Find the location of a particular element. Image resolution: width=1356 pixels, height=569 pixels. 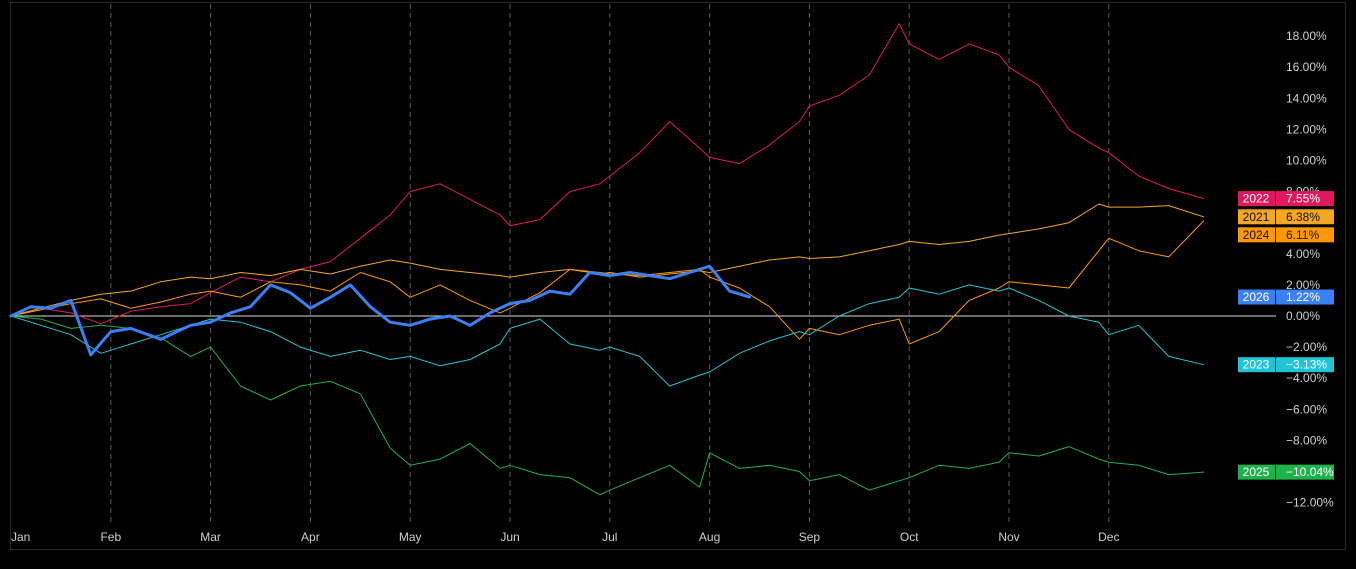

end-label-2022: 2022 7.55% is located at coordinates (1286, 199).